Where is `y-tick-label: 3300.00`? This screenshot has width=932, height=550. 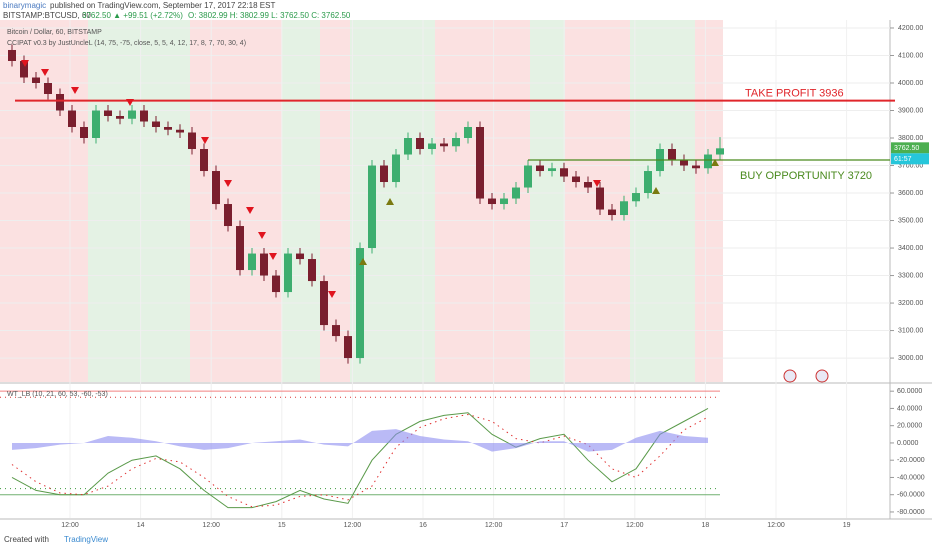 y-tick-label: 3300.00 is located at coordinates (910, 275).